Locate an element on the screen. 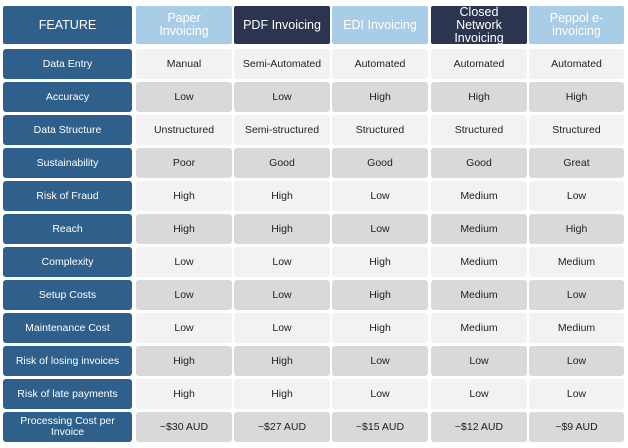 Image resolution: width=628 pixels, height=448 pixels. table-cell-text: Good is located at coordinates (380, 162).